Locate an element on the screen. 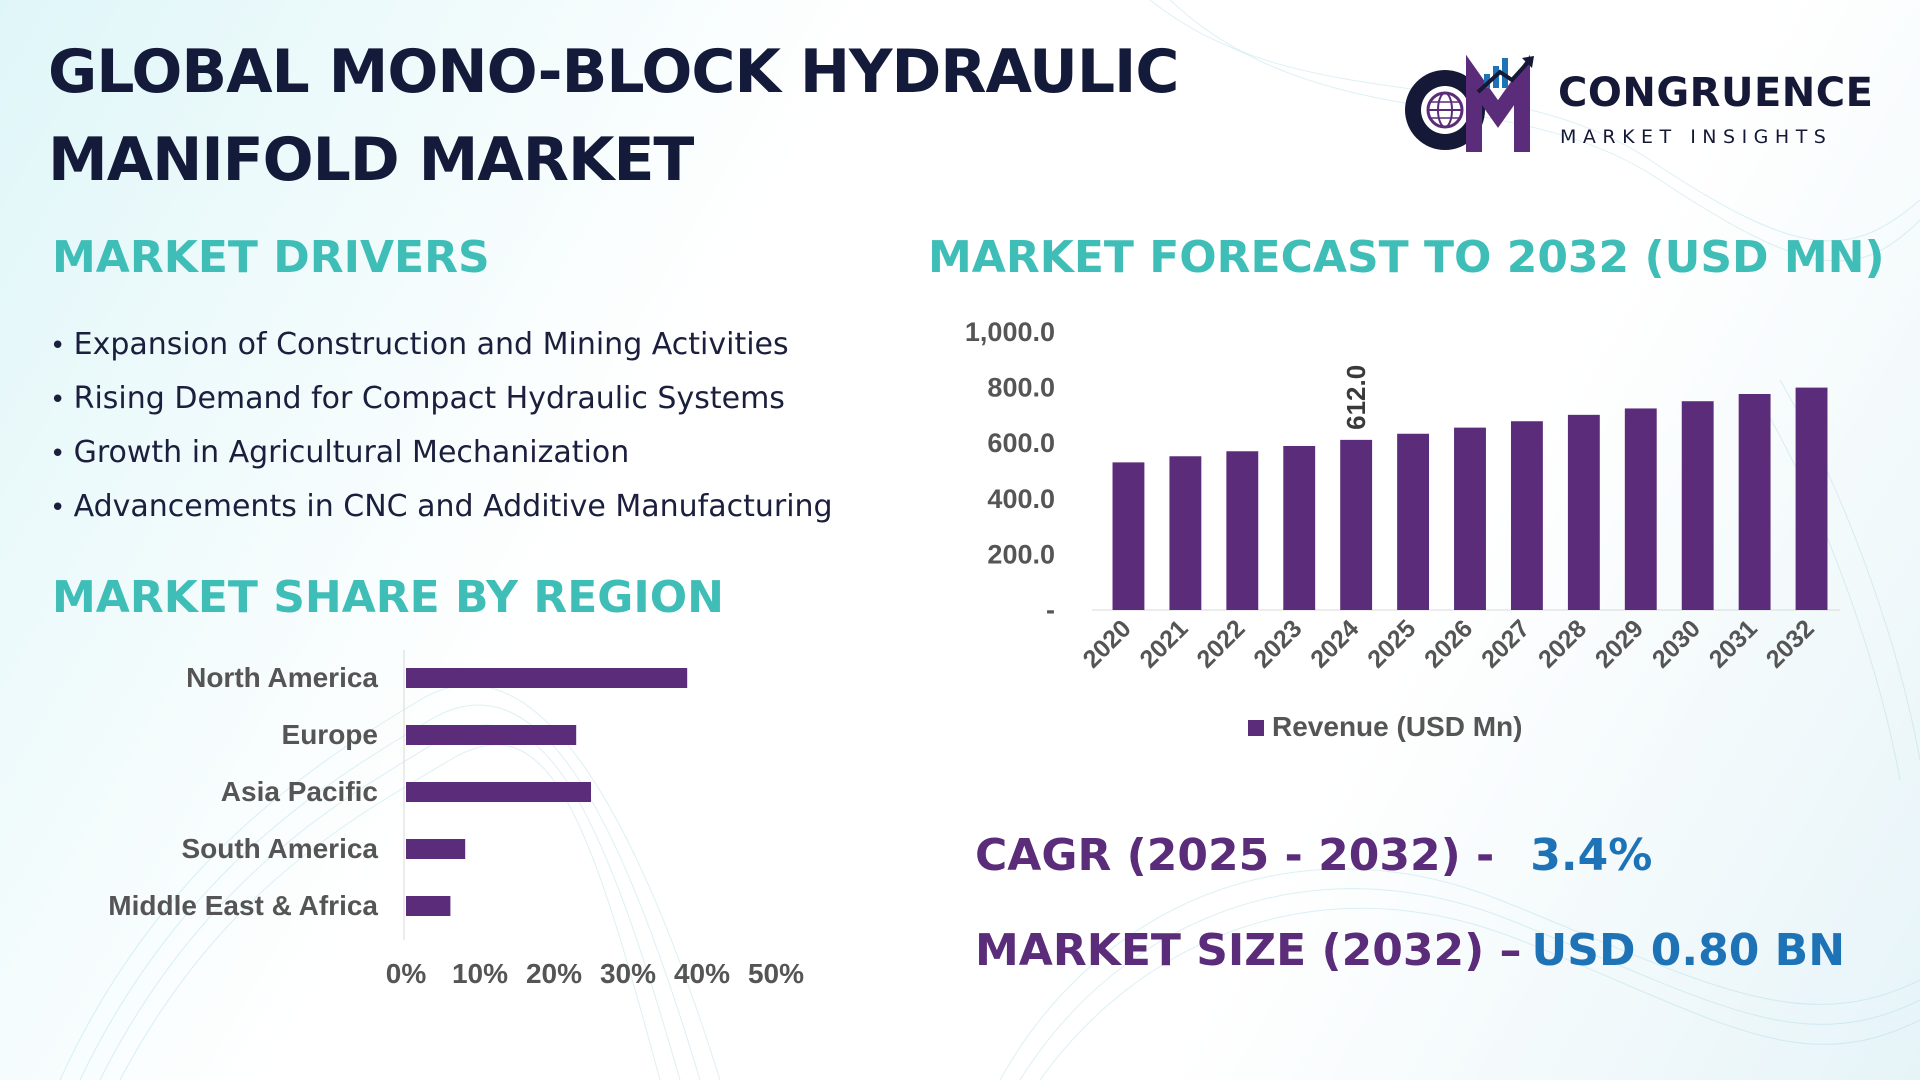 This screenshot has width=1920, height=1080. cagr-kpi: CAGR (2025 - 2032) - 3.4% is located at coordinates (1313, 855).